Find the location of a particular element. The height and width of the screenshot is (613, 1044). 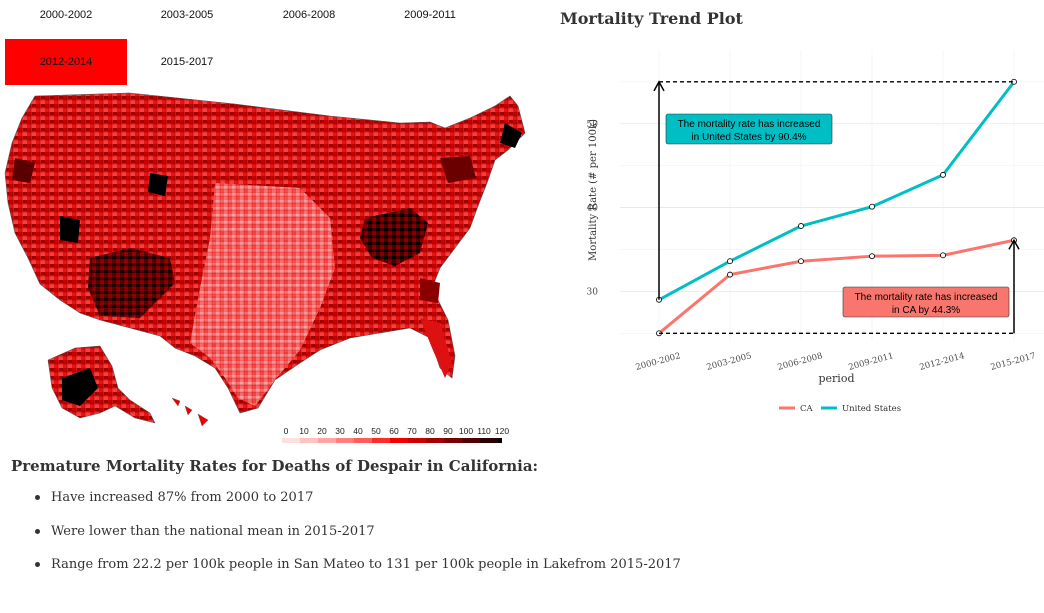

x-tick-label: 2012-2014 is located at coordinates (942, 362).